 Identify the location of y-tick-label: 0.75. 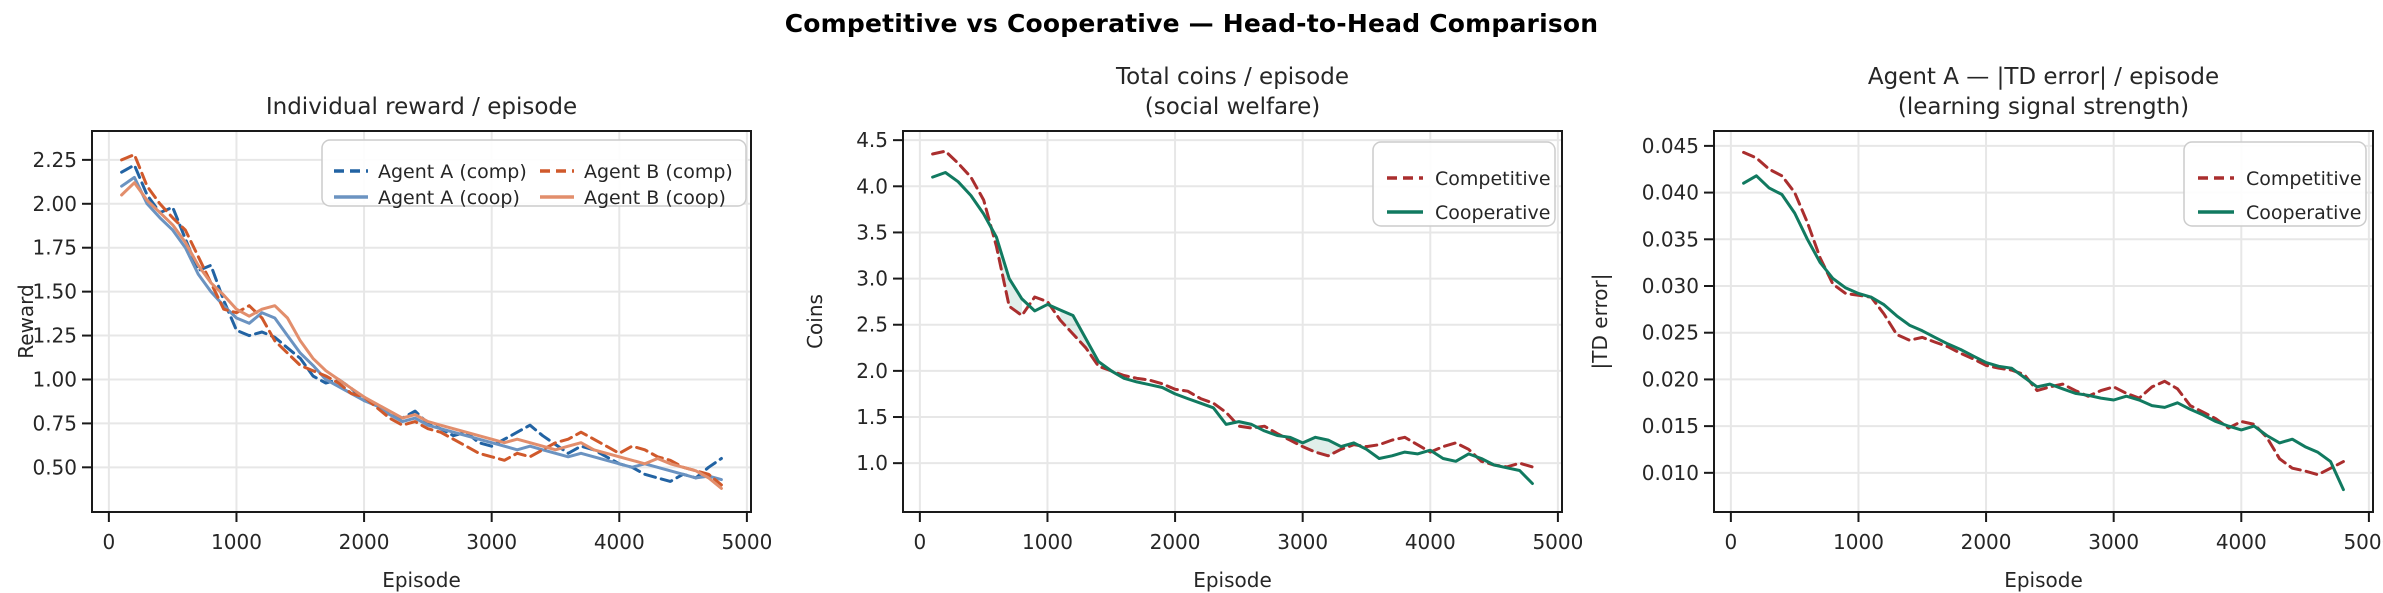
(54, 423).